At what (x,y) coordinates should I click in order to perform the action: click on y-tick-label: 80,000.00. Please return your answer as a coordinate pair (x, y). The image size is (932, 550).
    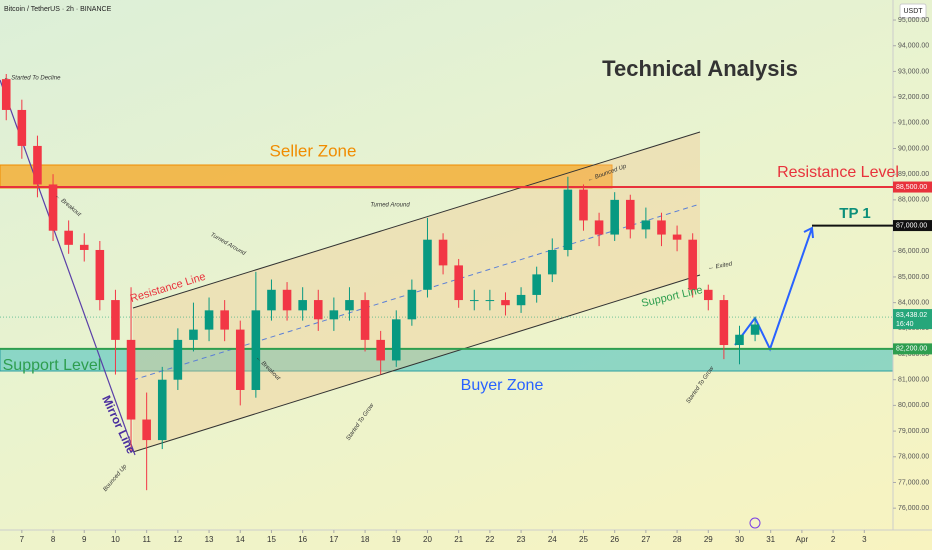
    Looking at the image, I should click on (913, 405).